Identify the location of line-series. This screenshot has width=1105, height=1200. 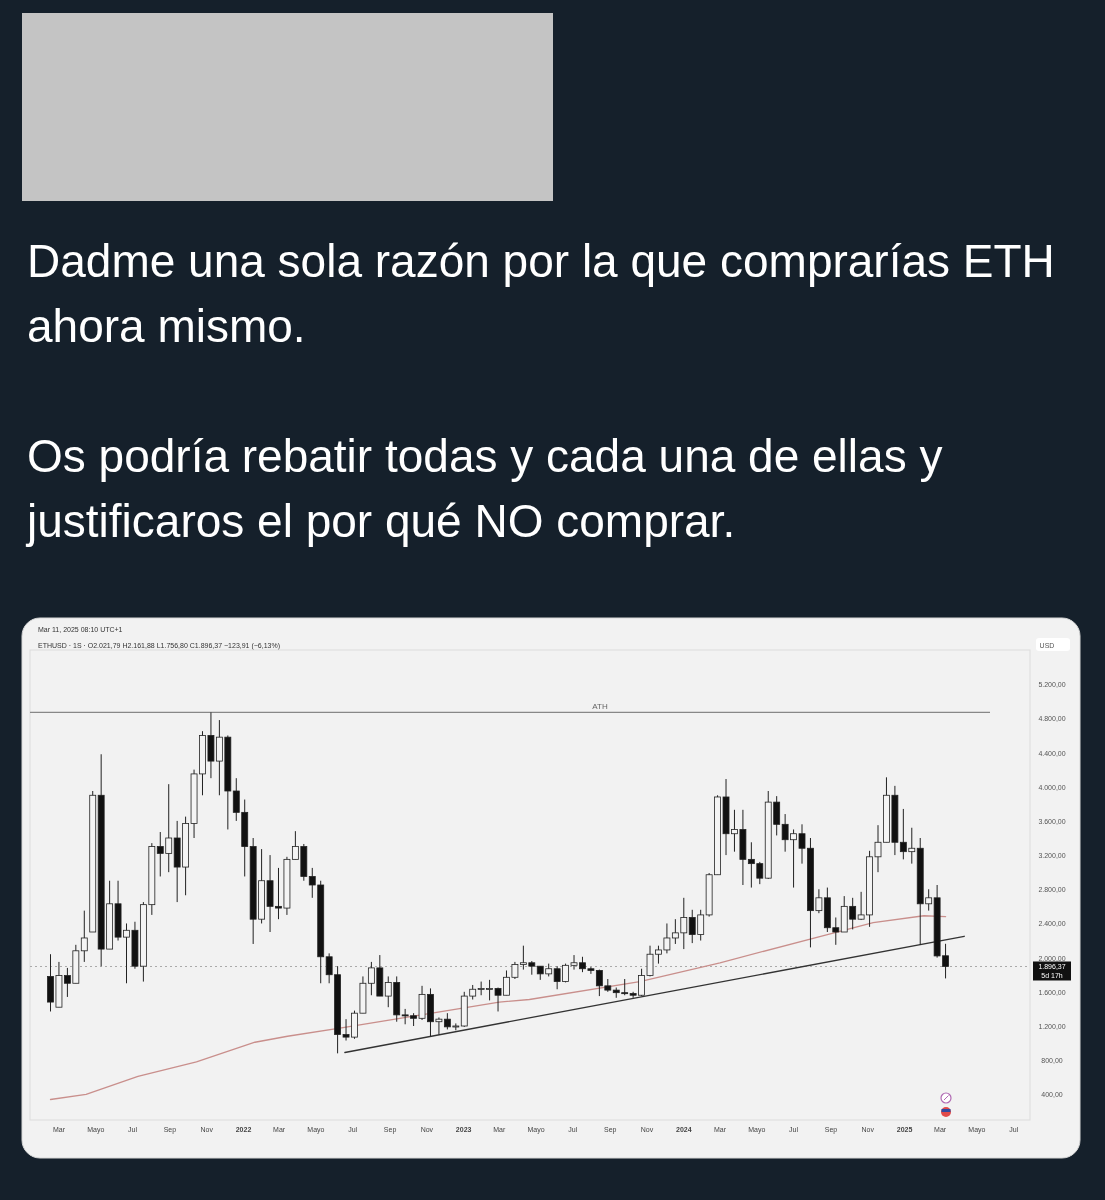
(498, 1008).